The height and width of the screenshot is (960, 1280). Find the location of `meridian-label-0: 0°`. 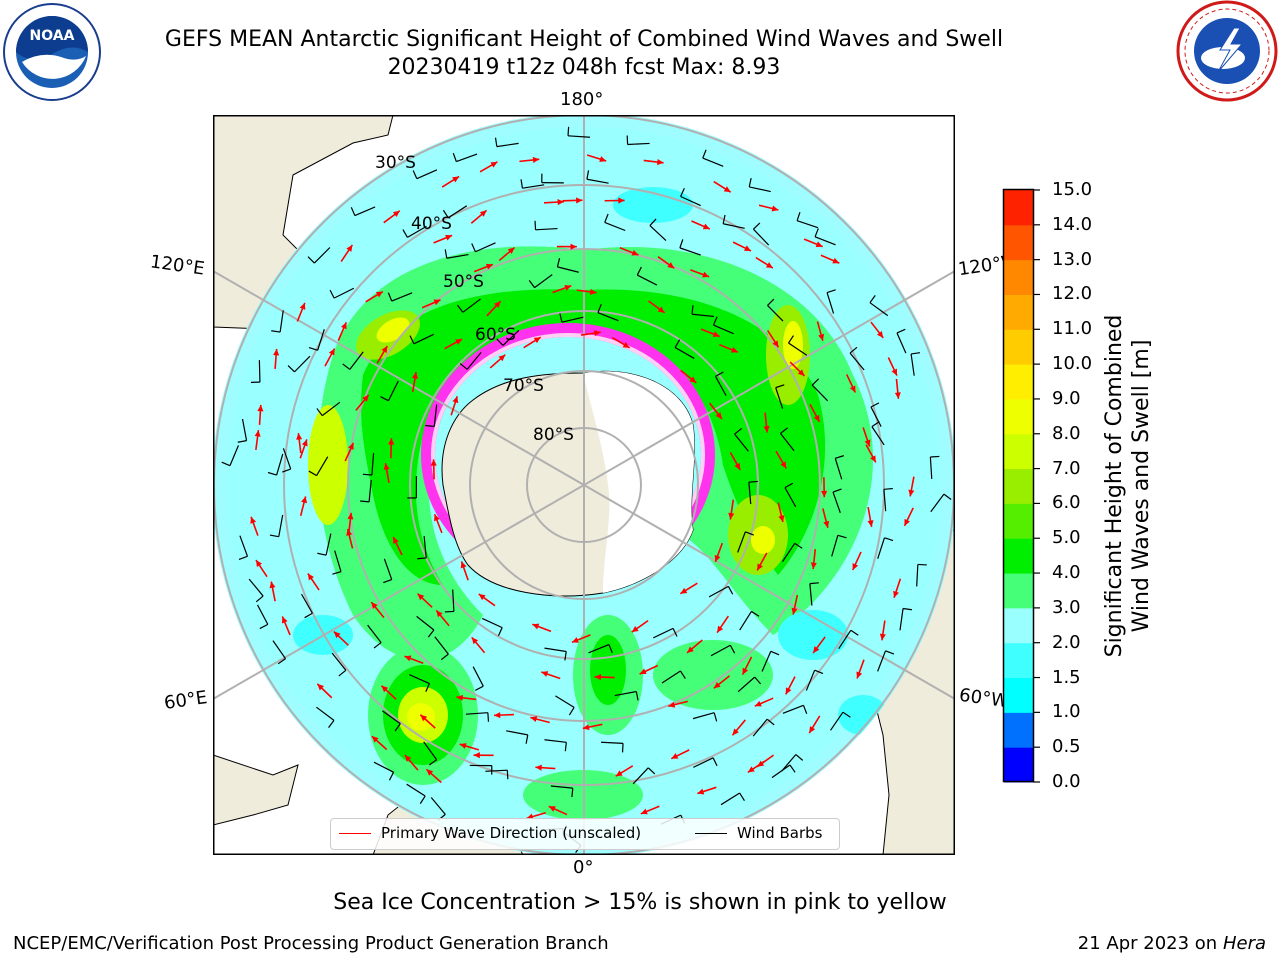

meridian-label-0: 0° is located at coordinates (583, 867).